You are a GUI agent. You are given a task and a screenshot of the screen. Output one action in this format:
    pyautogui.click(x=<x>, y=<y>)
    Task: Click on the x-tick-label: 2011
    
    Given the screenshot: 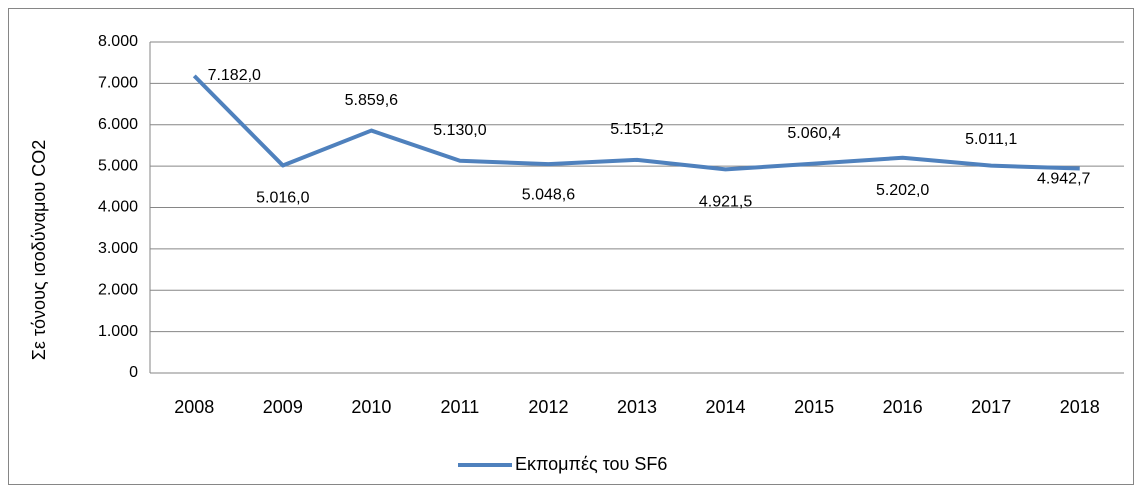 What is the action you would take?
    pyautogui.click(x=460, y=407)
    